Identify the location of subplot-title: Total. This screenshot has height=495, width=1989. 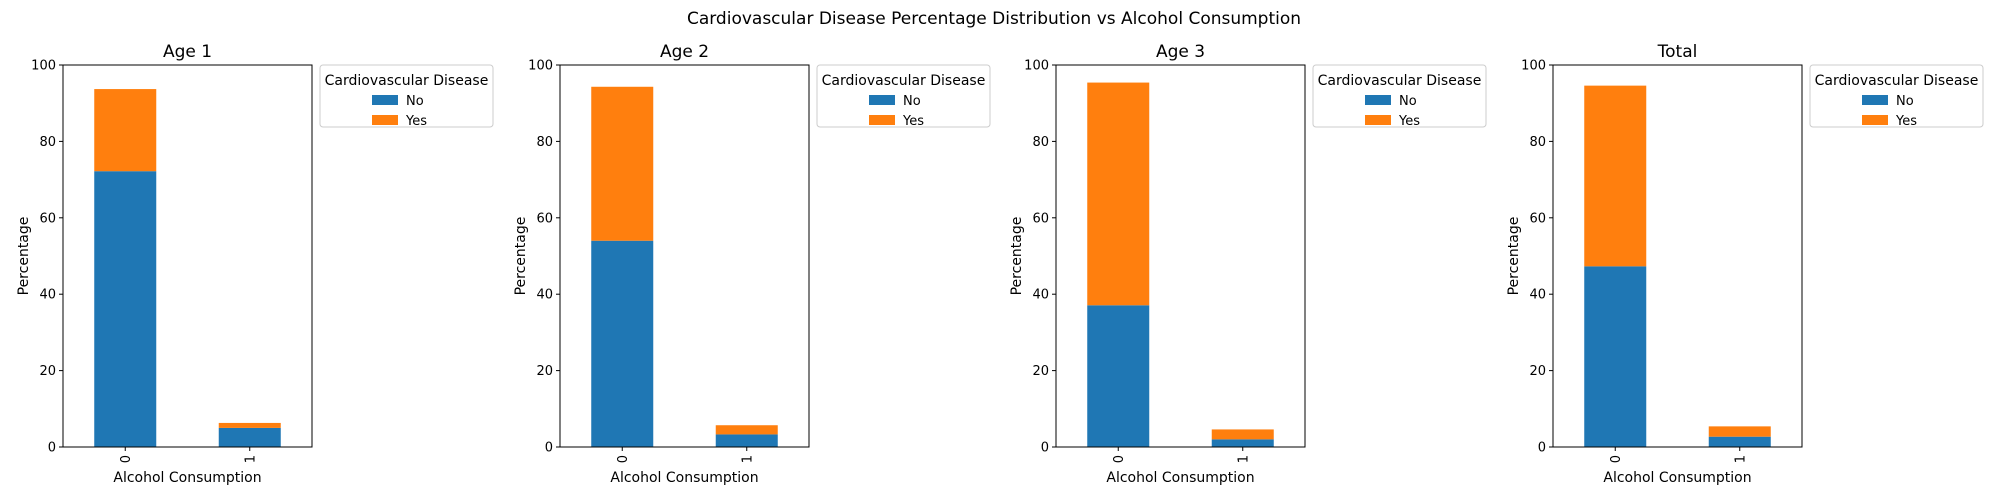
(1677, 52).